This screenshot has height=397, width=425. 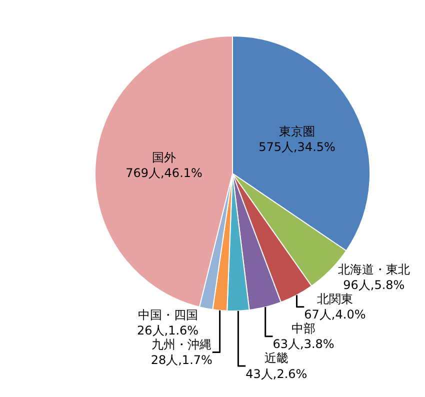 What do you see at coordinates (297, 147) in the screenshot?
I see `data-label: 575人,34.5%` at bounding box center [297, 147].